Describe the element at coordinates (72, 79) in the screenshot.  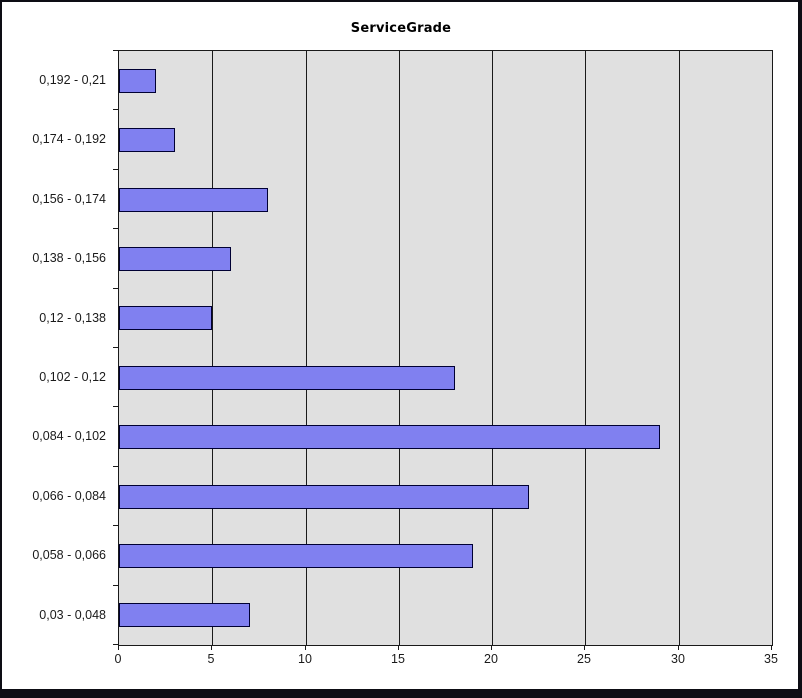
I see `y-axis-label: 0,192 - 0,21` at that location.